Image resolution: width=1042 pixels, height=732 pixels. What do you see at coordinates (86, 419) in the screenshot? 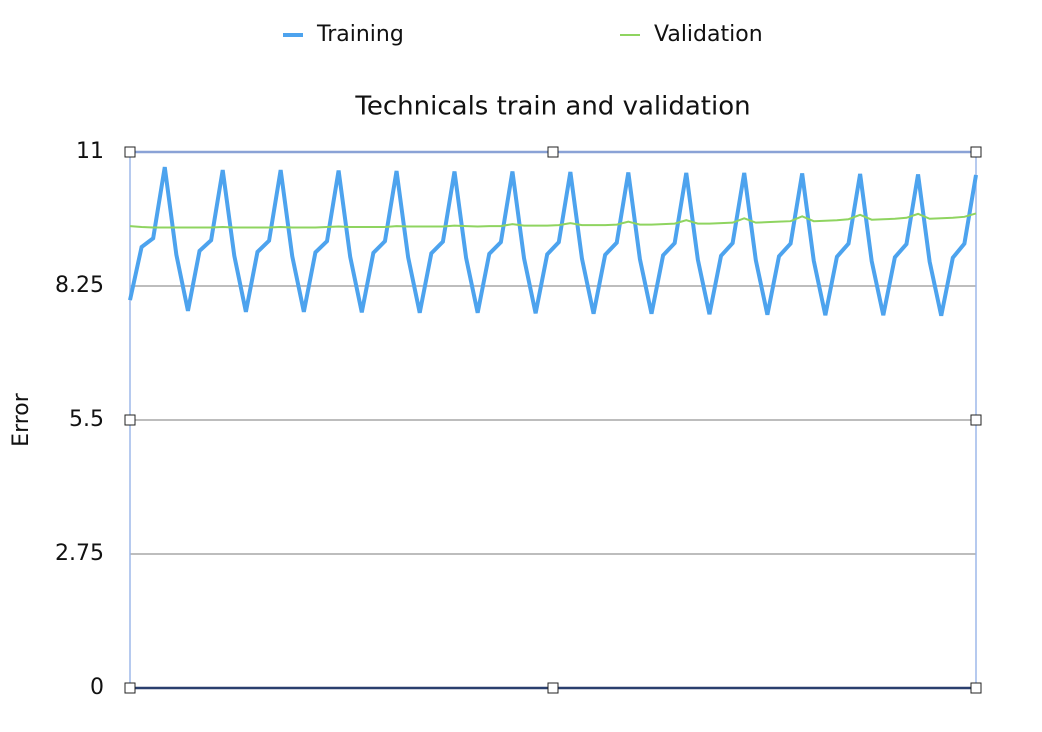
I see `y-tick-label: 5.5` at bounding box center [86, 419].